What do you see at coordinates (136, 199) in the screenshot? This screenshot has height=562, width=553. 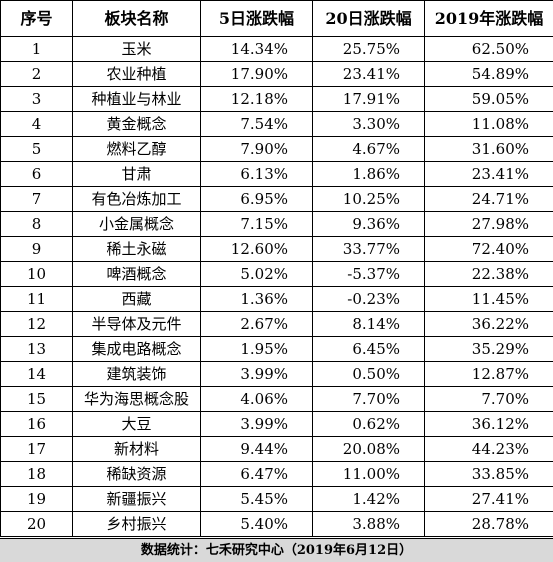 I see `cell-sector-name: 有色冶炼加工` at bounding box center [136, 199].